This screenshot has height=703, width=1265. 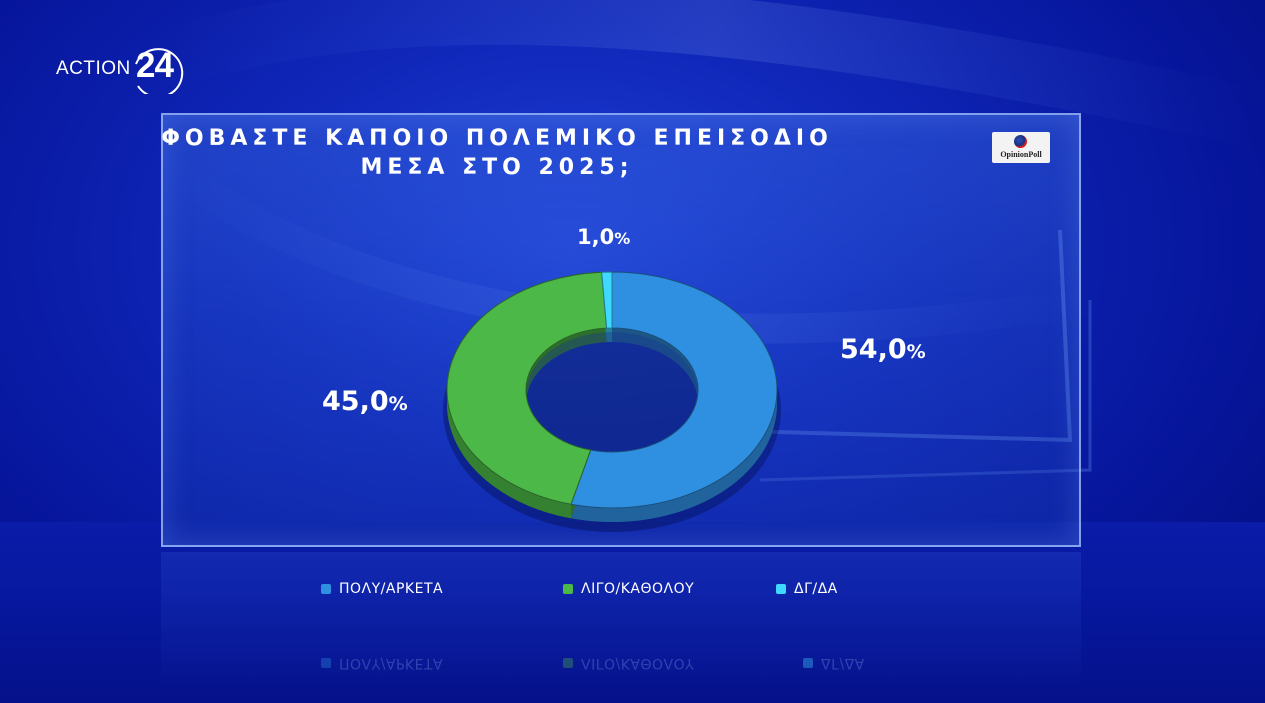 What do you see at coordinates (155, 65) in the screenshot?
I see `logo-number: 24` at bounding box center [155, 65].